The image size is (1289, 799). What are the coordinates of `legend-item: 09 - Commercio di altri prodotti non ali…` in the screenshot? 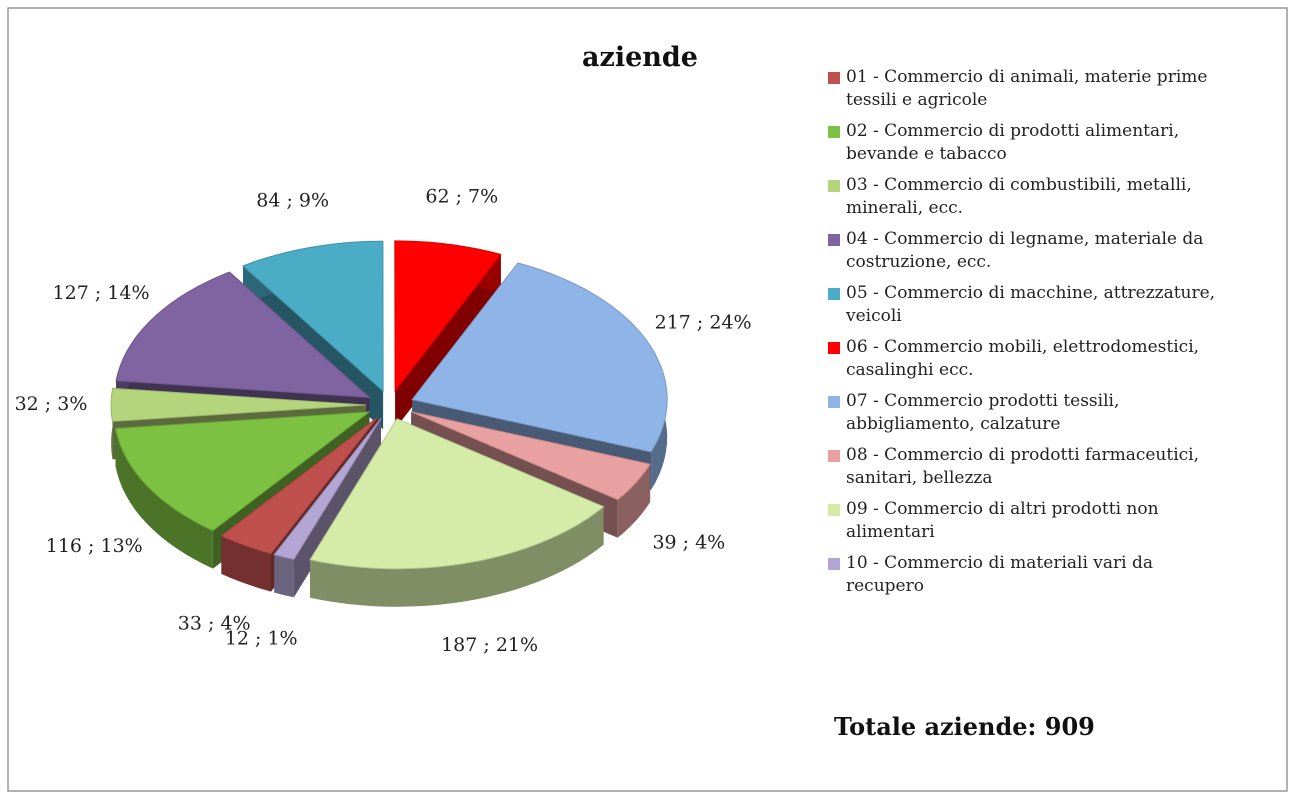 It's located at (1021, 521).